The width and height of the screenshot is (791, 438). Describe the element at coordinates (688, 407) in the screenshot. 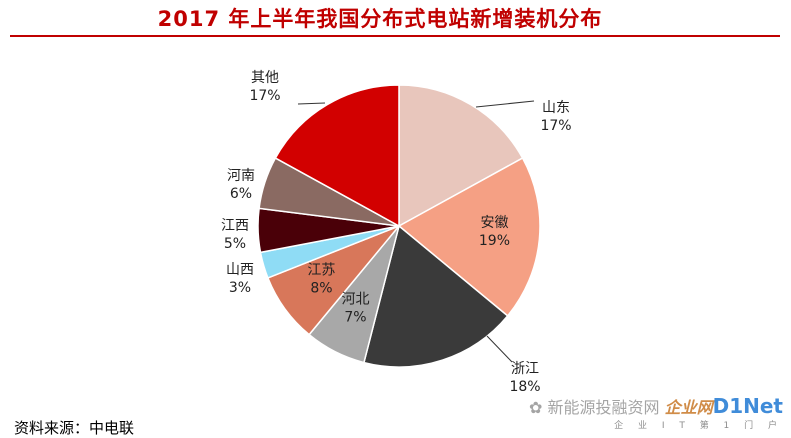

I see `watermark-logo: 企业网` at that location.